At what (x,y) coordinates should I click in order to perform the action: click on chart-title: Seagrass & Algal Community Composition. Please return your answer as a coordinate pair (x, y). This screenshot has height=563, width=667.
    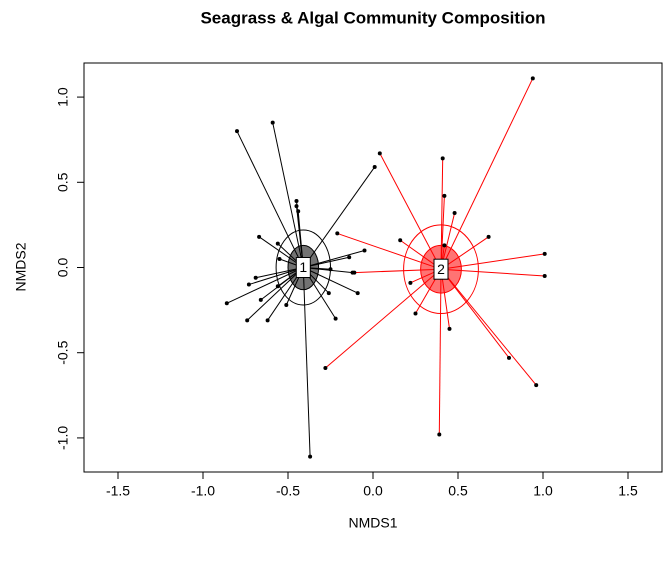
    Looking at the image, I should click on (372, 17).